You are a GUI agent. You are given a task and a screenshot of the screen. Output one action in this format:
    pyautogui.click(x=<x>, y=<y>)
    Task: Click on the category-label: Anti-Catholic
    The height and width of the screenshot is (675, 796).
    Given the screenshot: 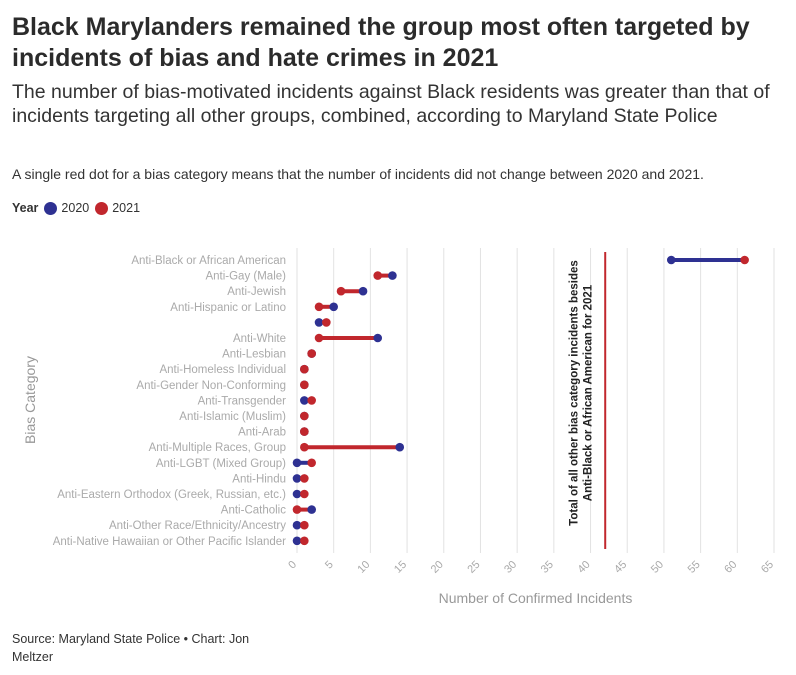 What is the action you would take?
    pyautogui.click(x=253, y=511)
    